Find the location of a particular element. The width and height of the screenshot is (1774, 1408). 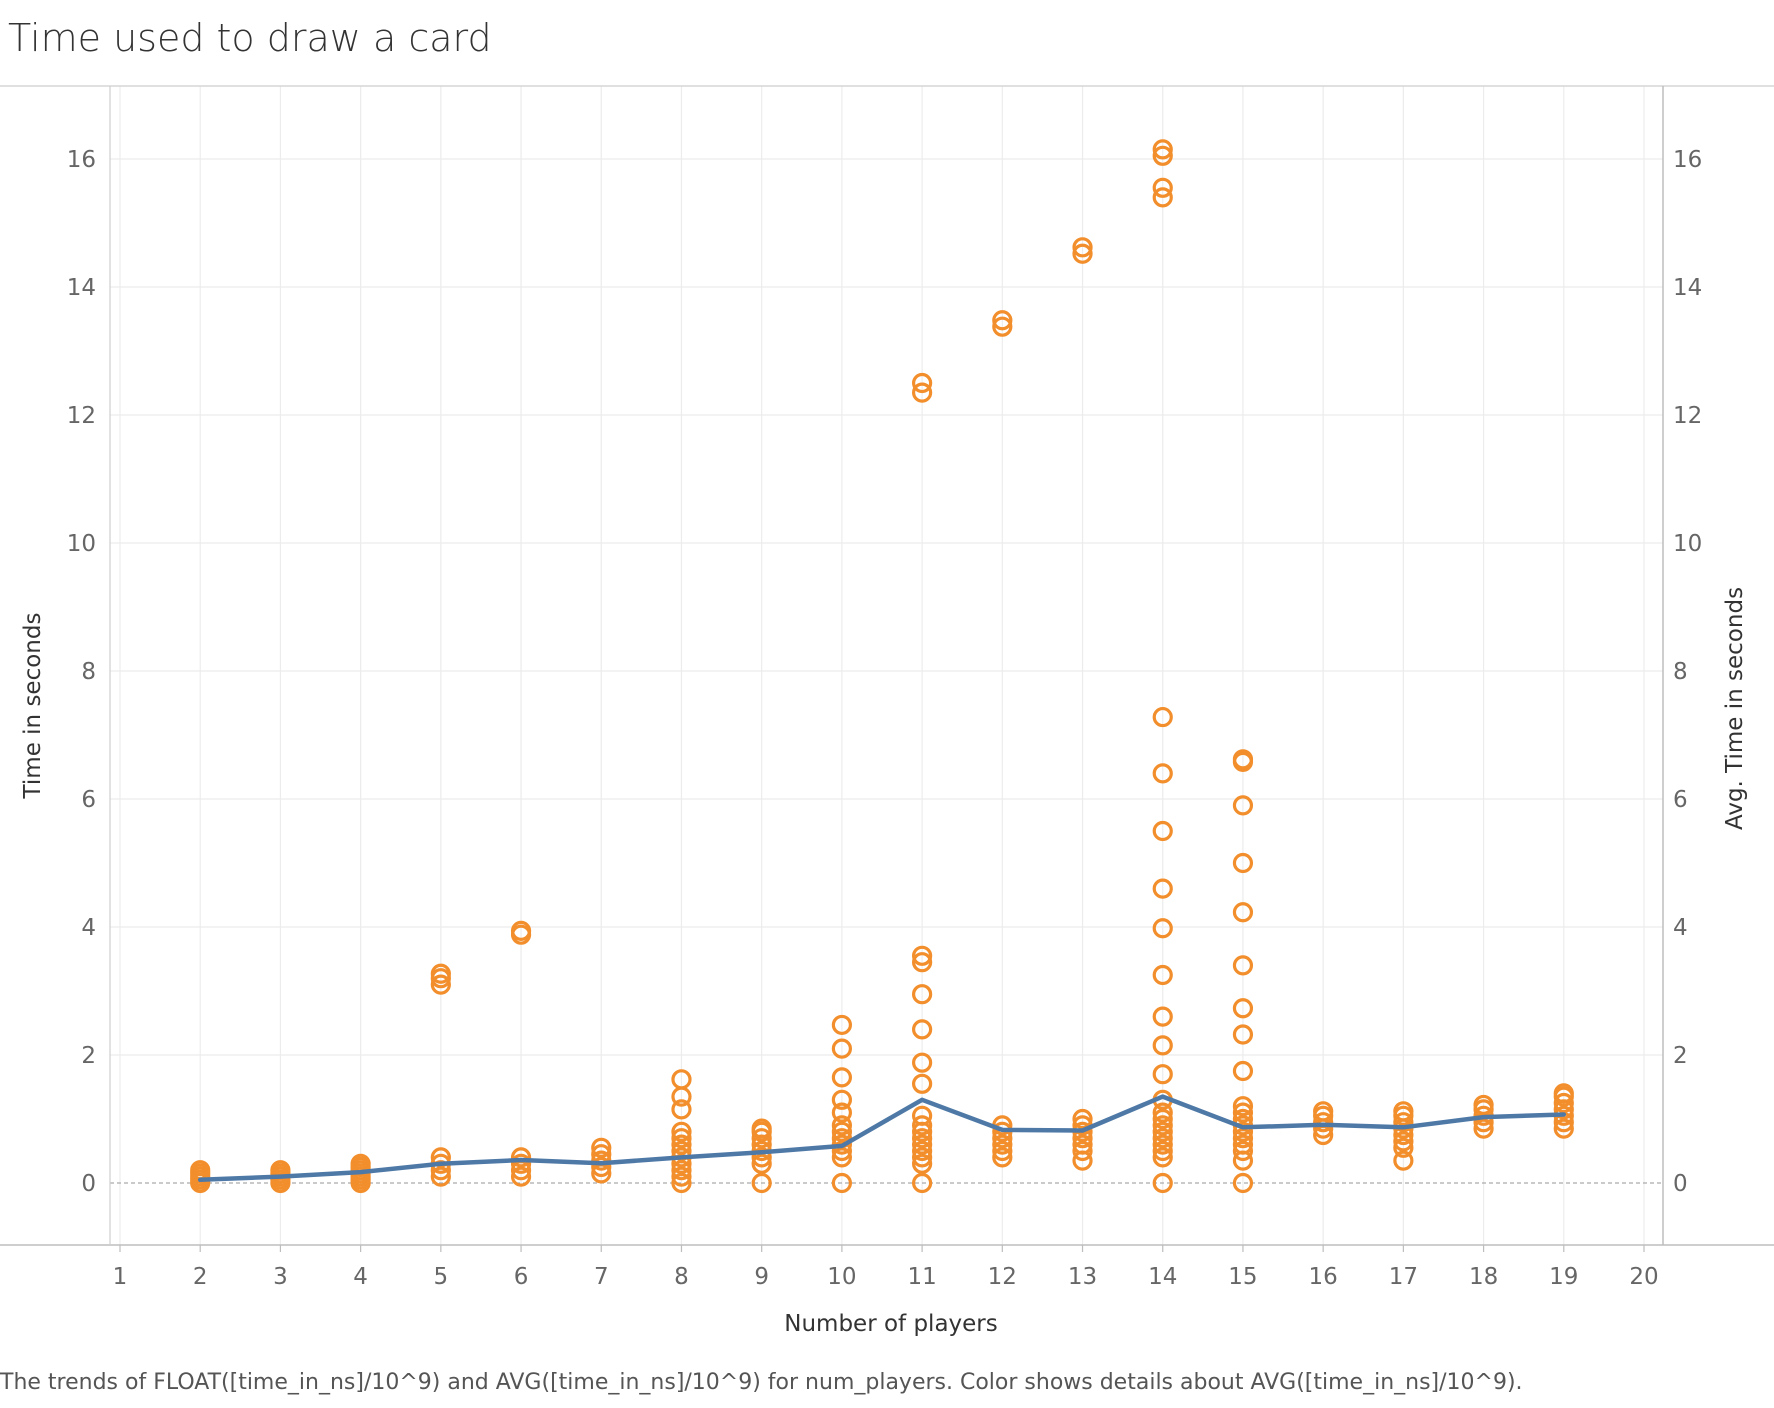

y-tick-label-right: 16 is located at coordinates (1687, 160).